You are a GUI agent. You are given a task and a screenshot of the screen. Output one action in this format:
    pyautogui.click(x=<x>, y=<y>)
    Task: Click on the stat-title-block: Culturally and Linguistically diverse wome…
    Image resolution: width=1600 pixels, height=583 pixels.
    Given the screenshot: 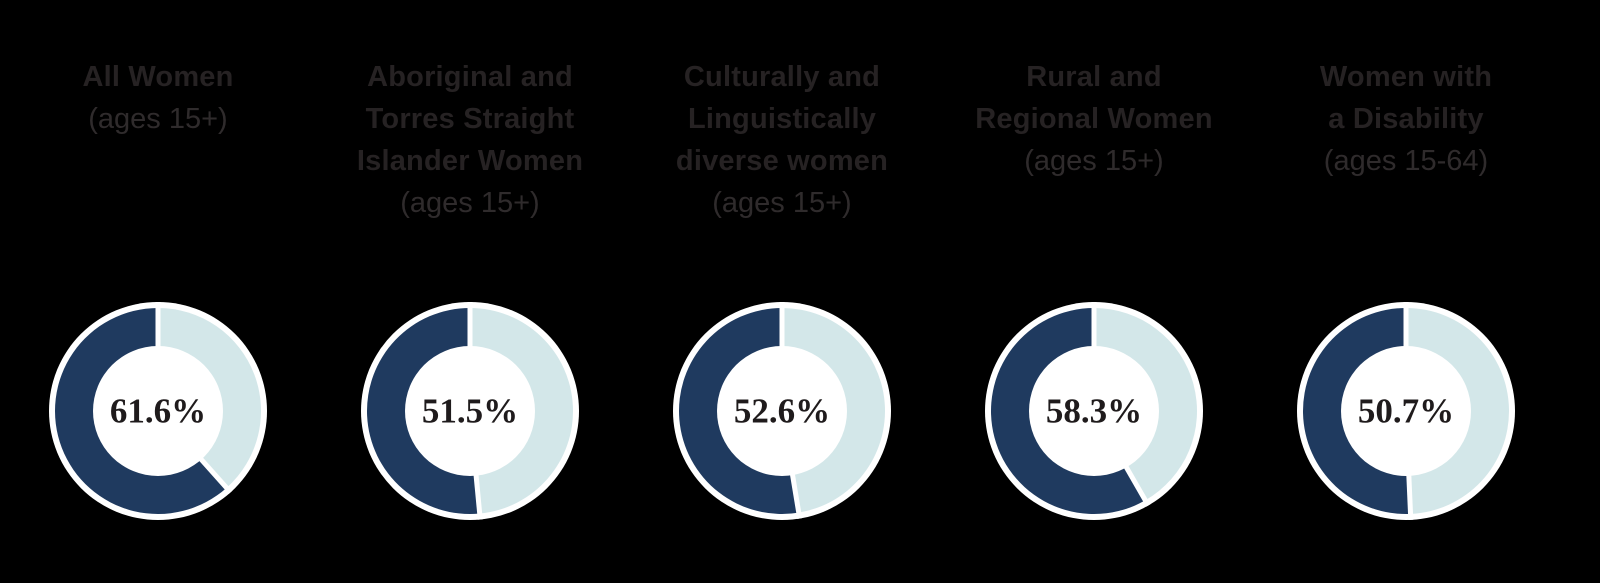 What is the action you would take?
    pyautogui.click(x=782, y=140)
    